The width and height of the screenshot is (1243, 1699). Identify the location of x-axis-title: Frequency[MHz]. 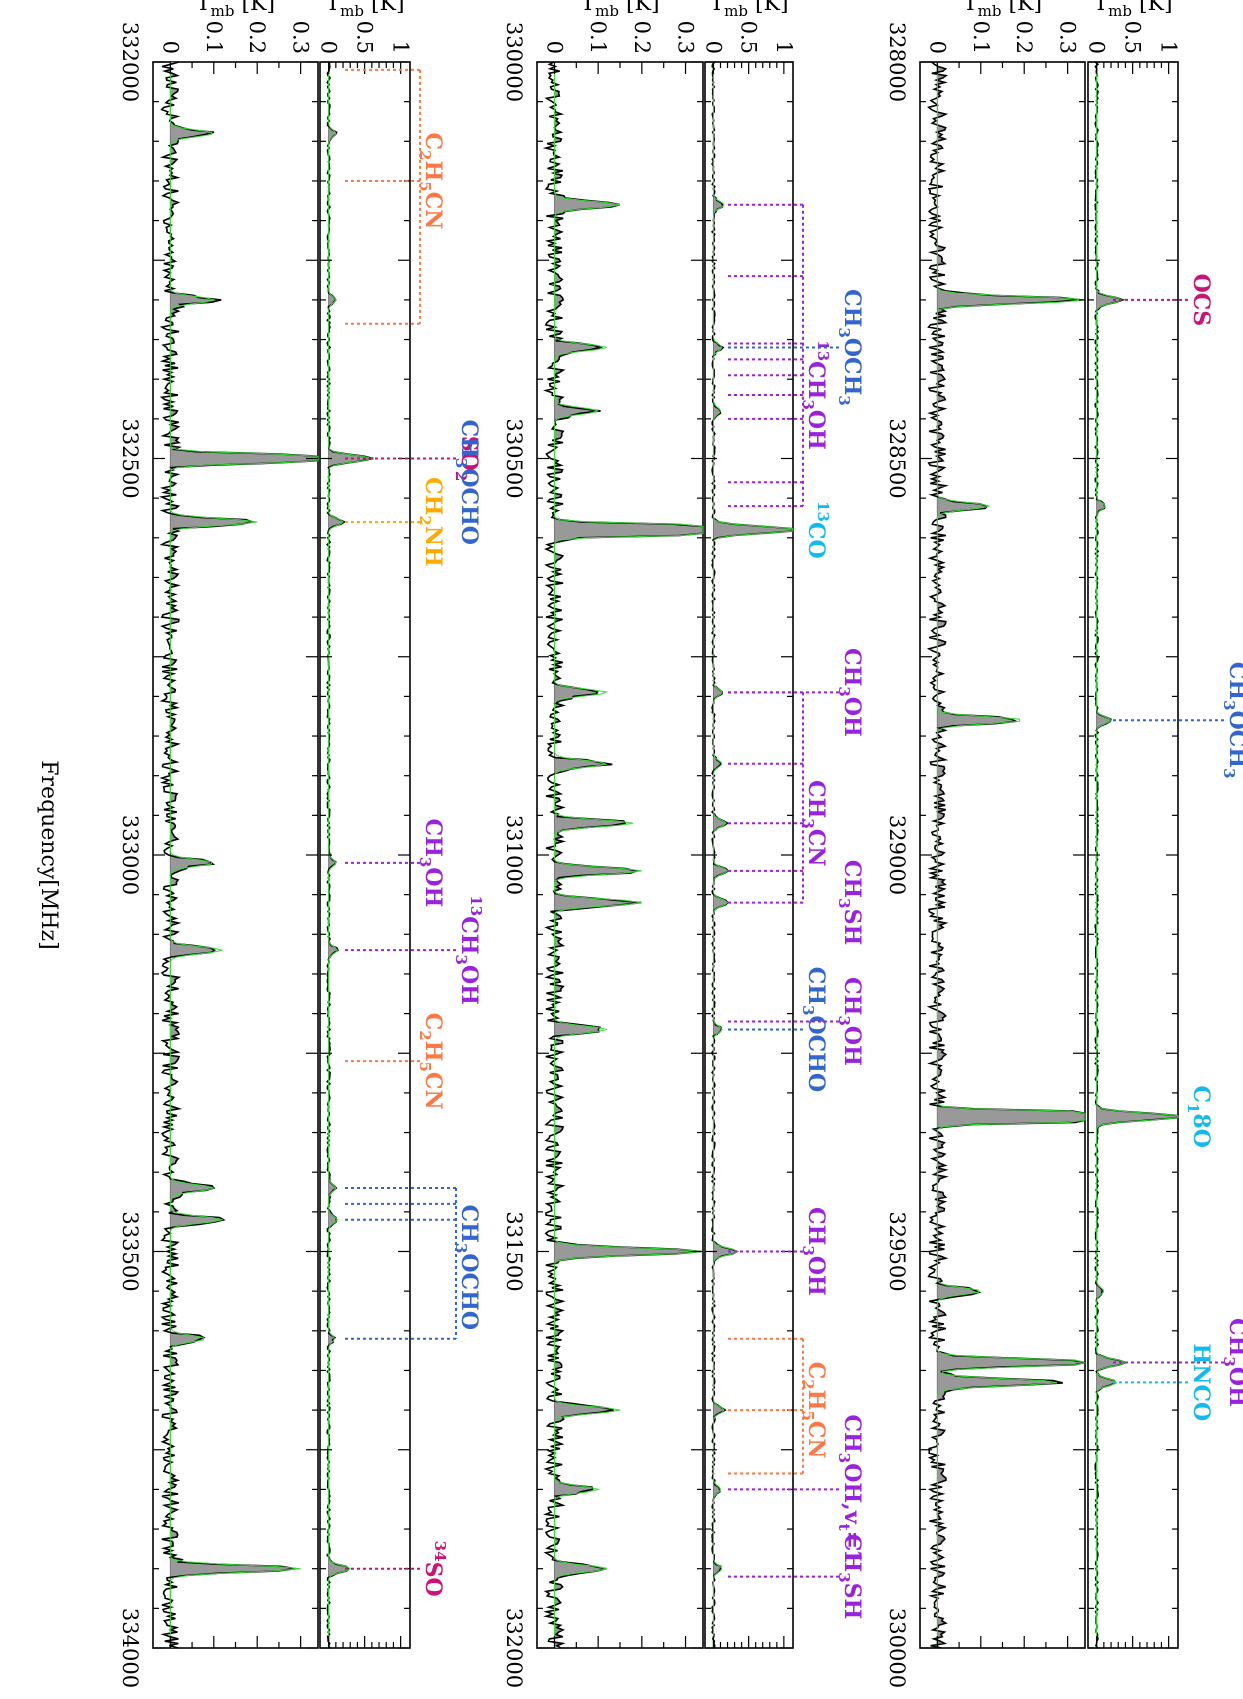
(48, 854).